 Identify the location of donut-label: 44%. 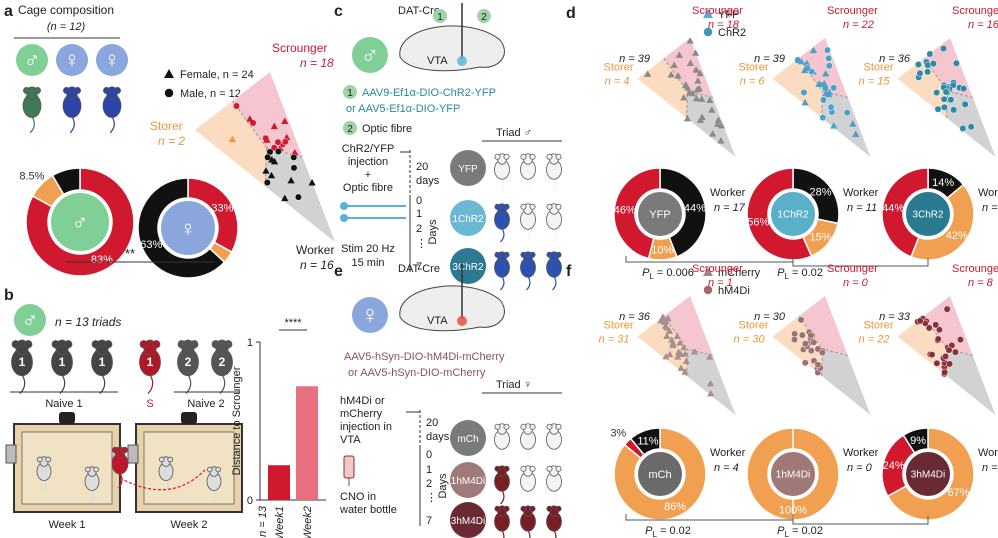
(893, 208).